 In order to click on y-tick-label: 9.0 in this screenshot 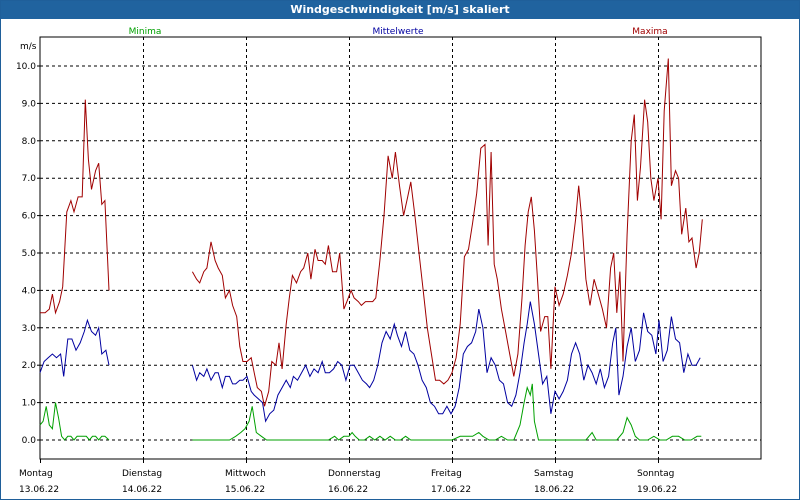, I will do `click(29, 104)`.